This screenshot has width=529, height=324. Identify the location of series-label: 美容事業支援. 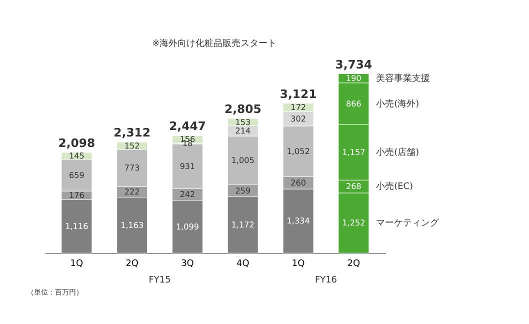
(403, 78).